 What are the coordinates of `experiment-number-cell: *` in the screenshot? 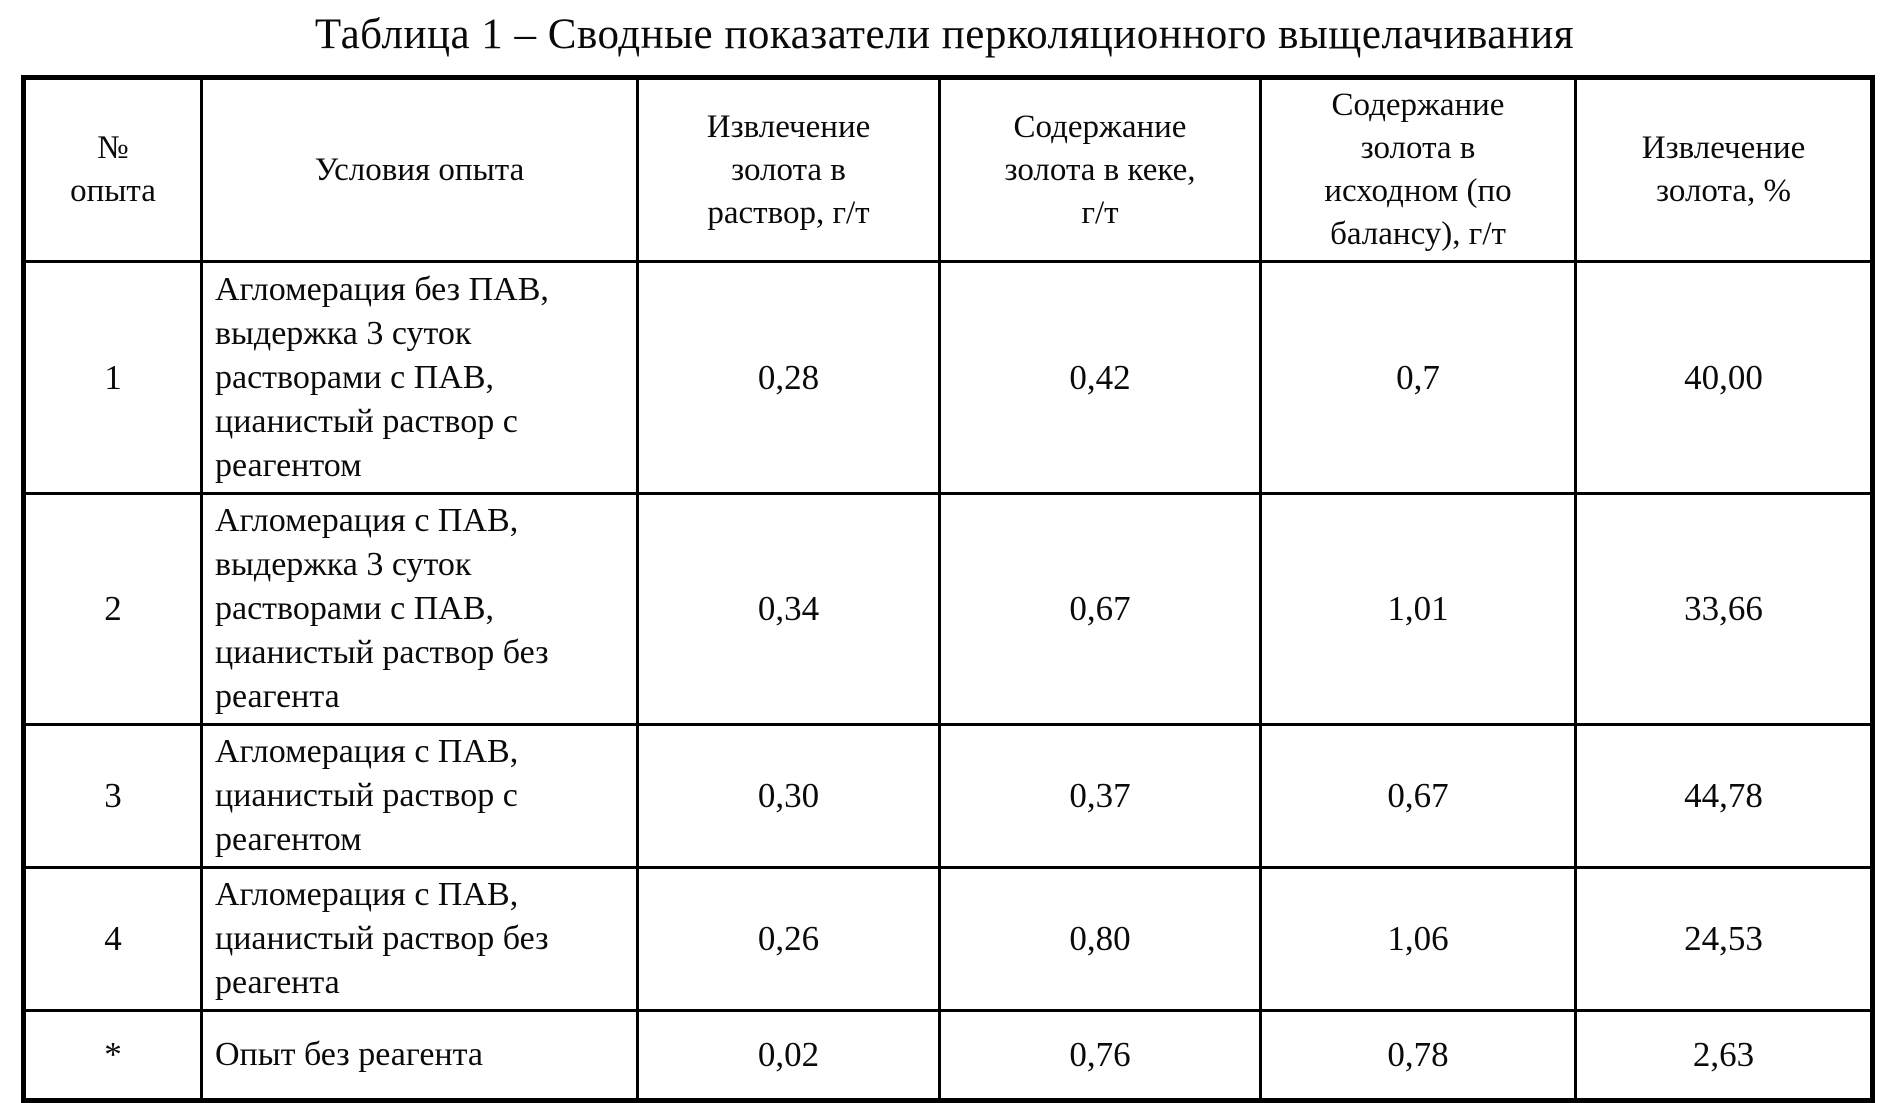 It's located at (112, 1055).